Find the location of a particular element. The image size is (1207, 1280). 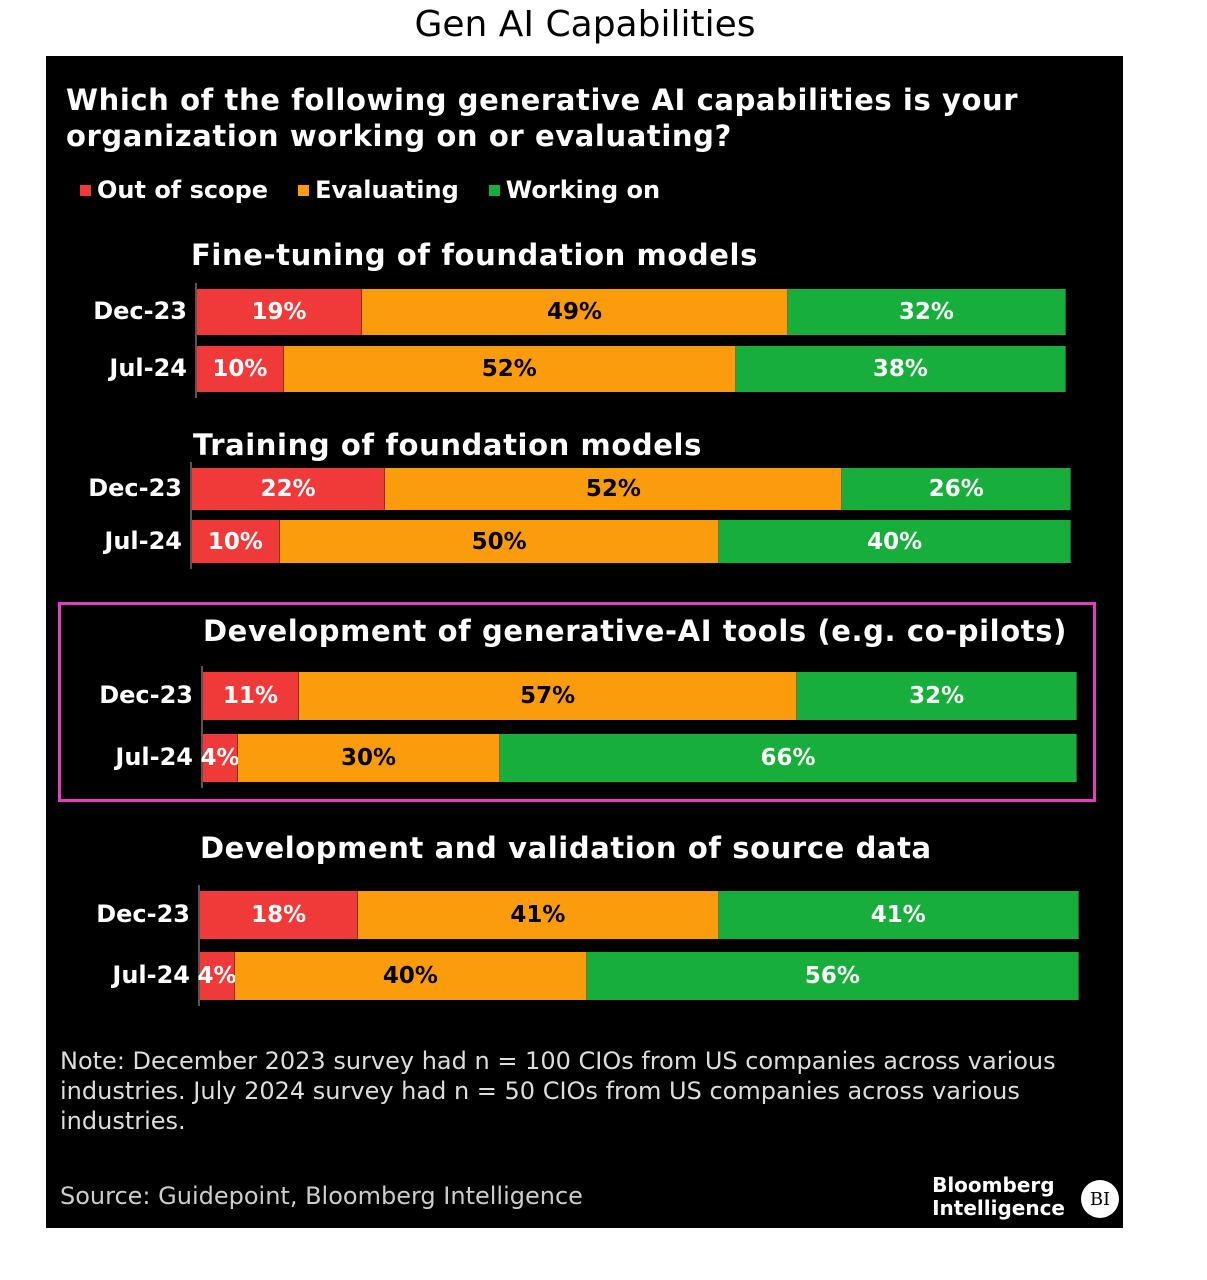

bar-segment-evaluating: 50% is located at coordinates (499, 541).